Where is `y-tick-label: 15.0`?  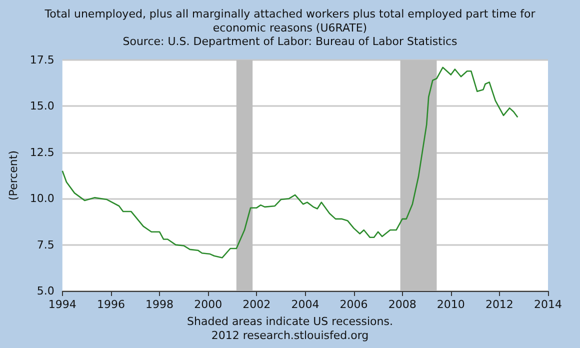
y-tick-label: 15.0 is located at coordinates (42, 106).